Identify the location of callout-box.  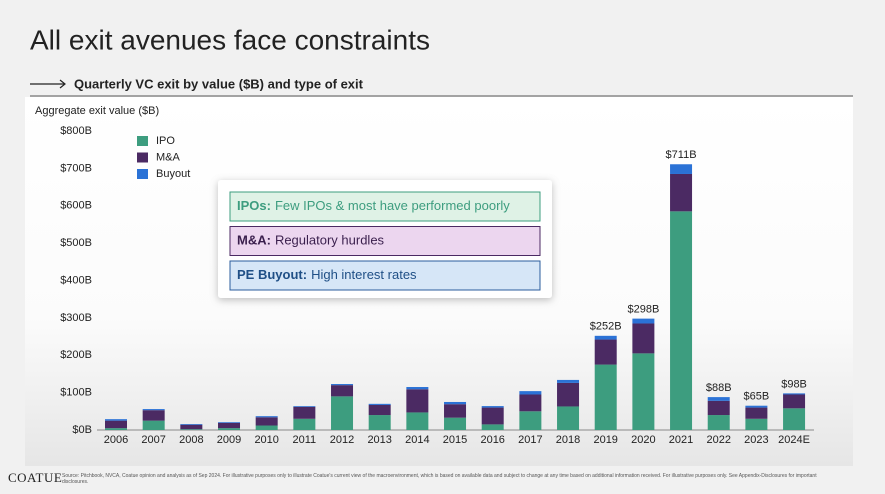
(385, 241).